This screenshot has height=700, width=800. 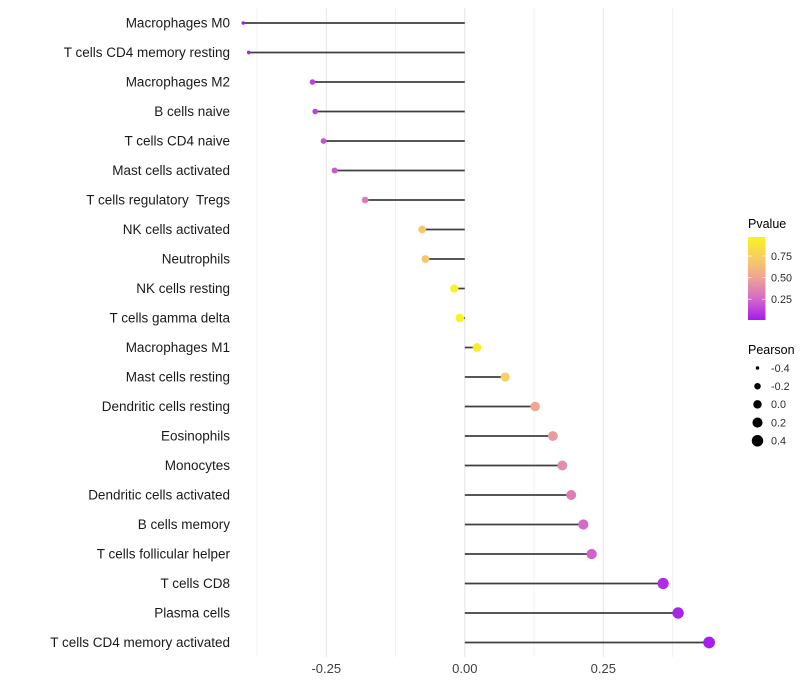 I want to click on pvalue-legend-title: Pvalue, so click(x=767, y=224).